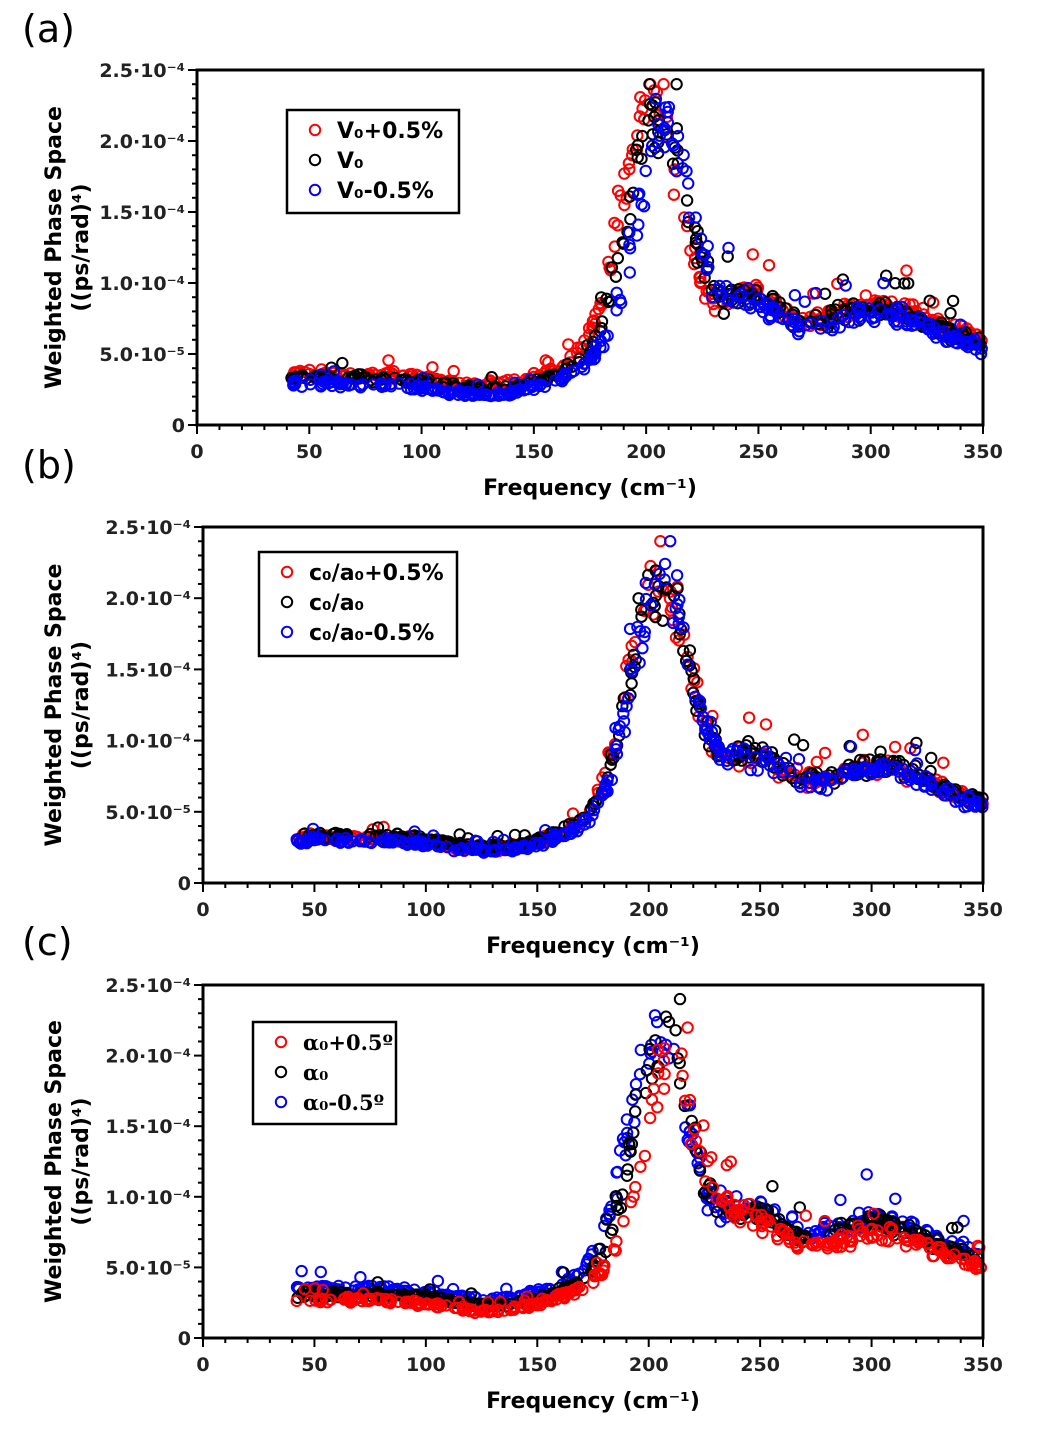  Describe the element at coordinates (872, 910) in the screenshot. I see `x-tick-label: 300` at that location.